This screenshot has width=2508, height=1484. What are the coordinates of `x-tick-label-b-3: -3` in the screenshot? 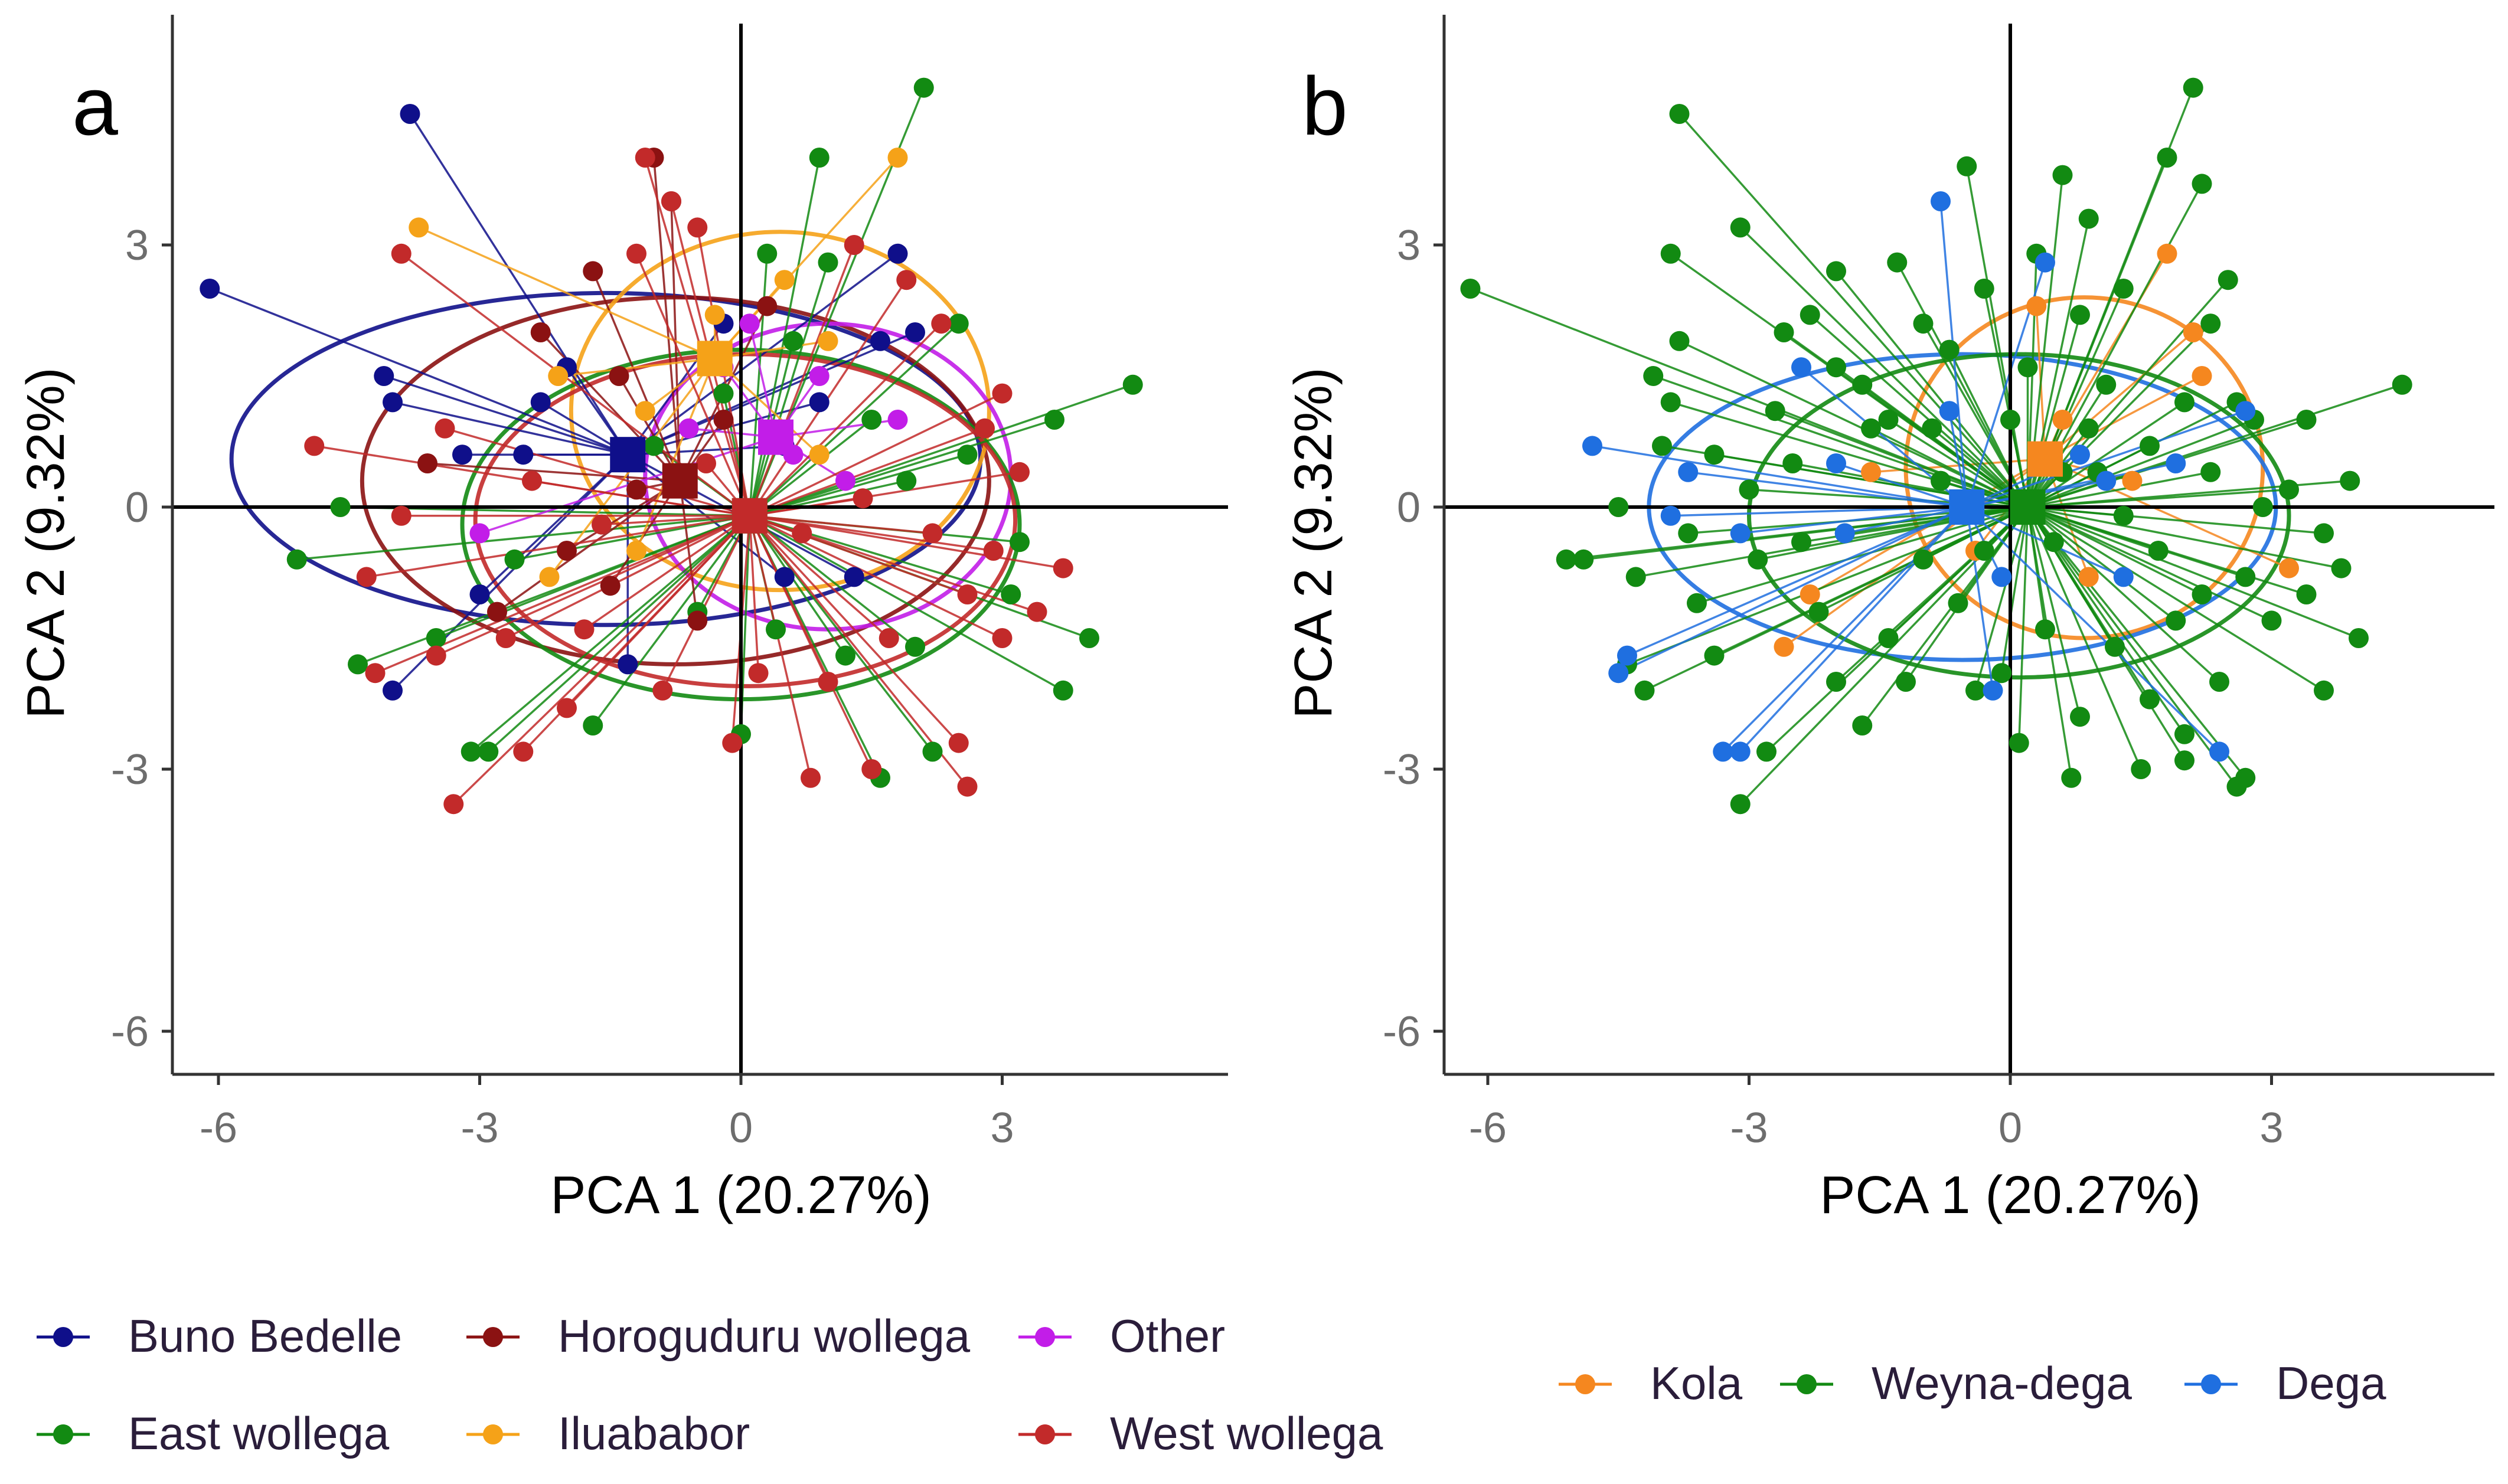 It's located at (1749, 1128).